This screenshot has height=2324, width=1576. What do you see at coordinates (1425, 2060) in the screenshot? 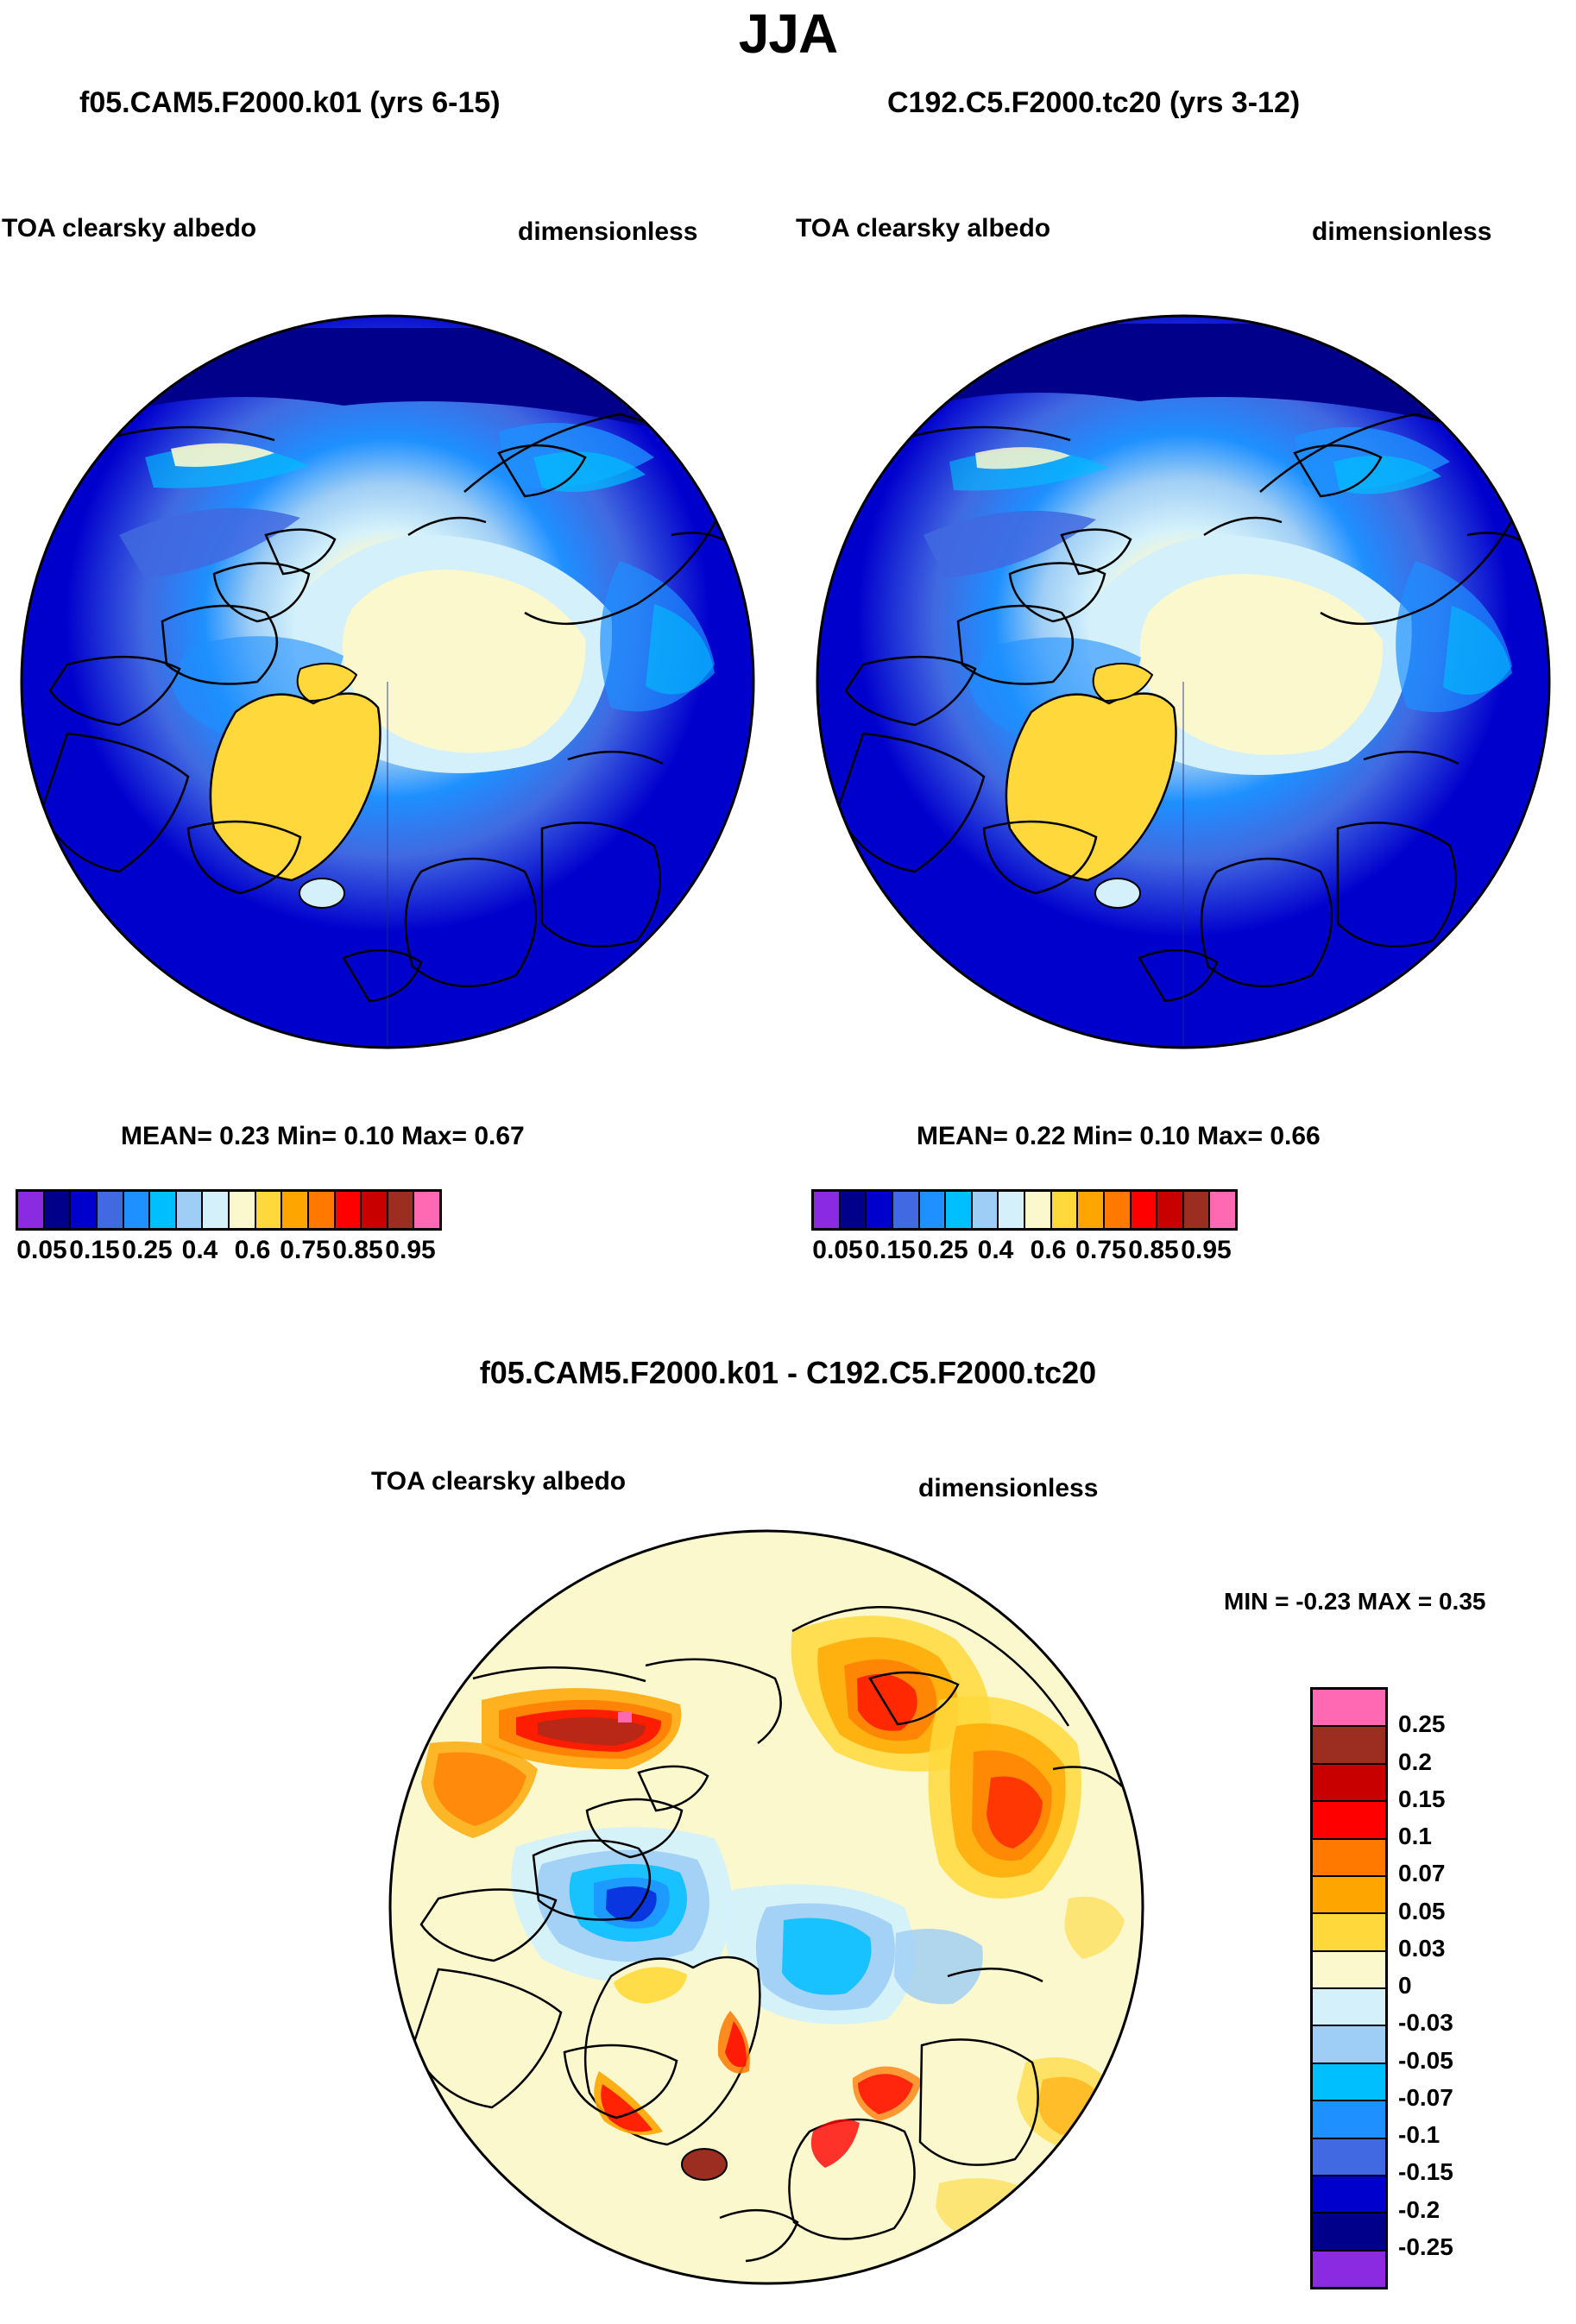
I see `colorbar-diff-tick-label: -0.05` at bounding box center [1425, 2060].